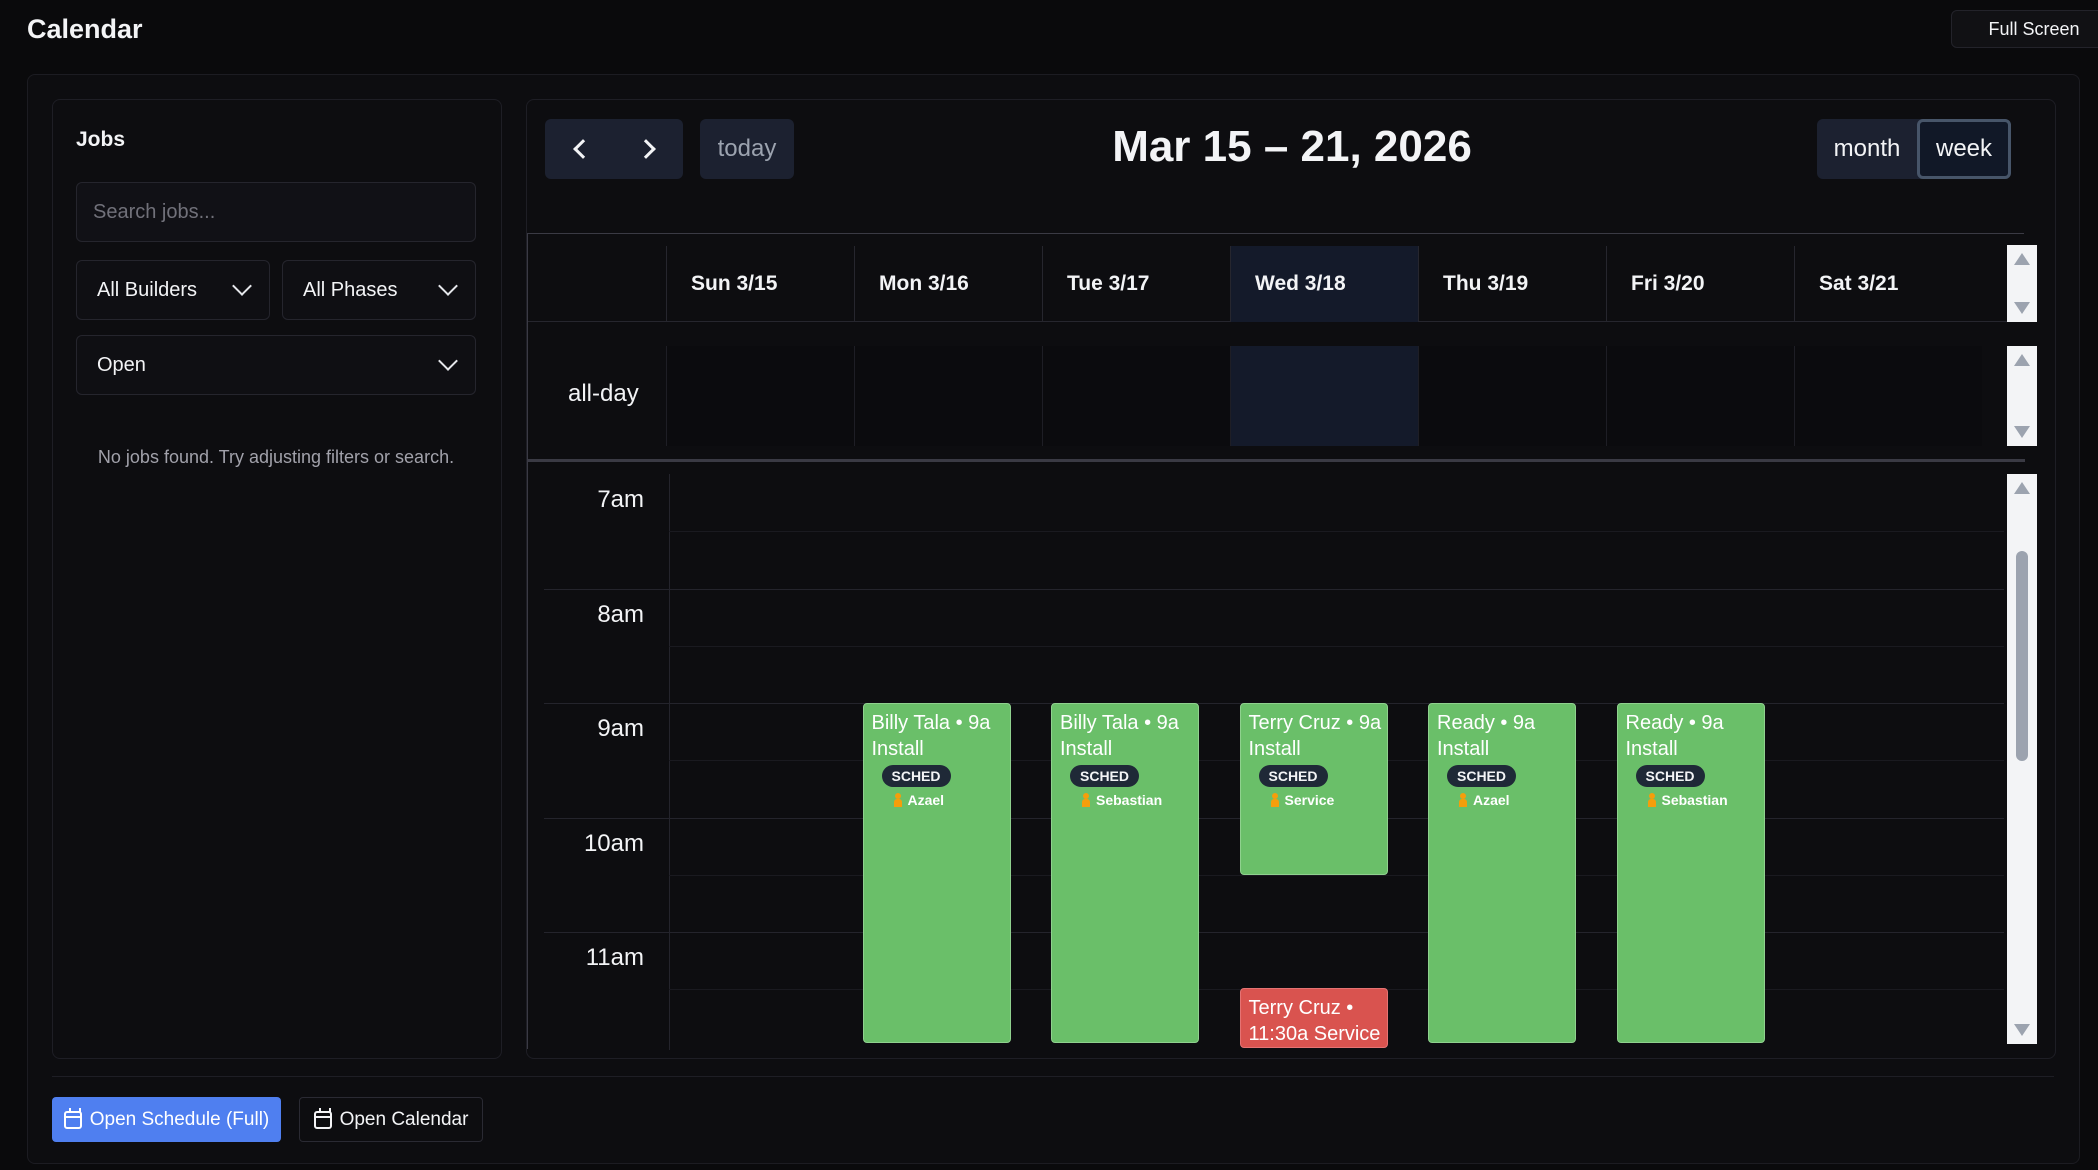 The width and height of the screenshot is (2098, 1170). I want to click on view-toggle-group: month week, so click(1914, 149).